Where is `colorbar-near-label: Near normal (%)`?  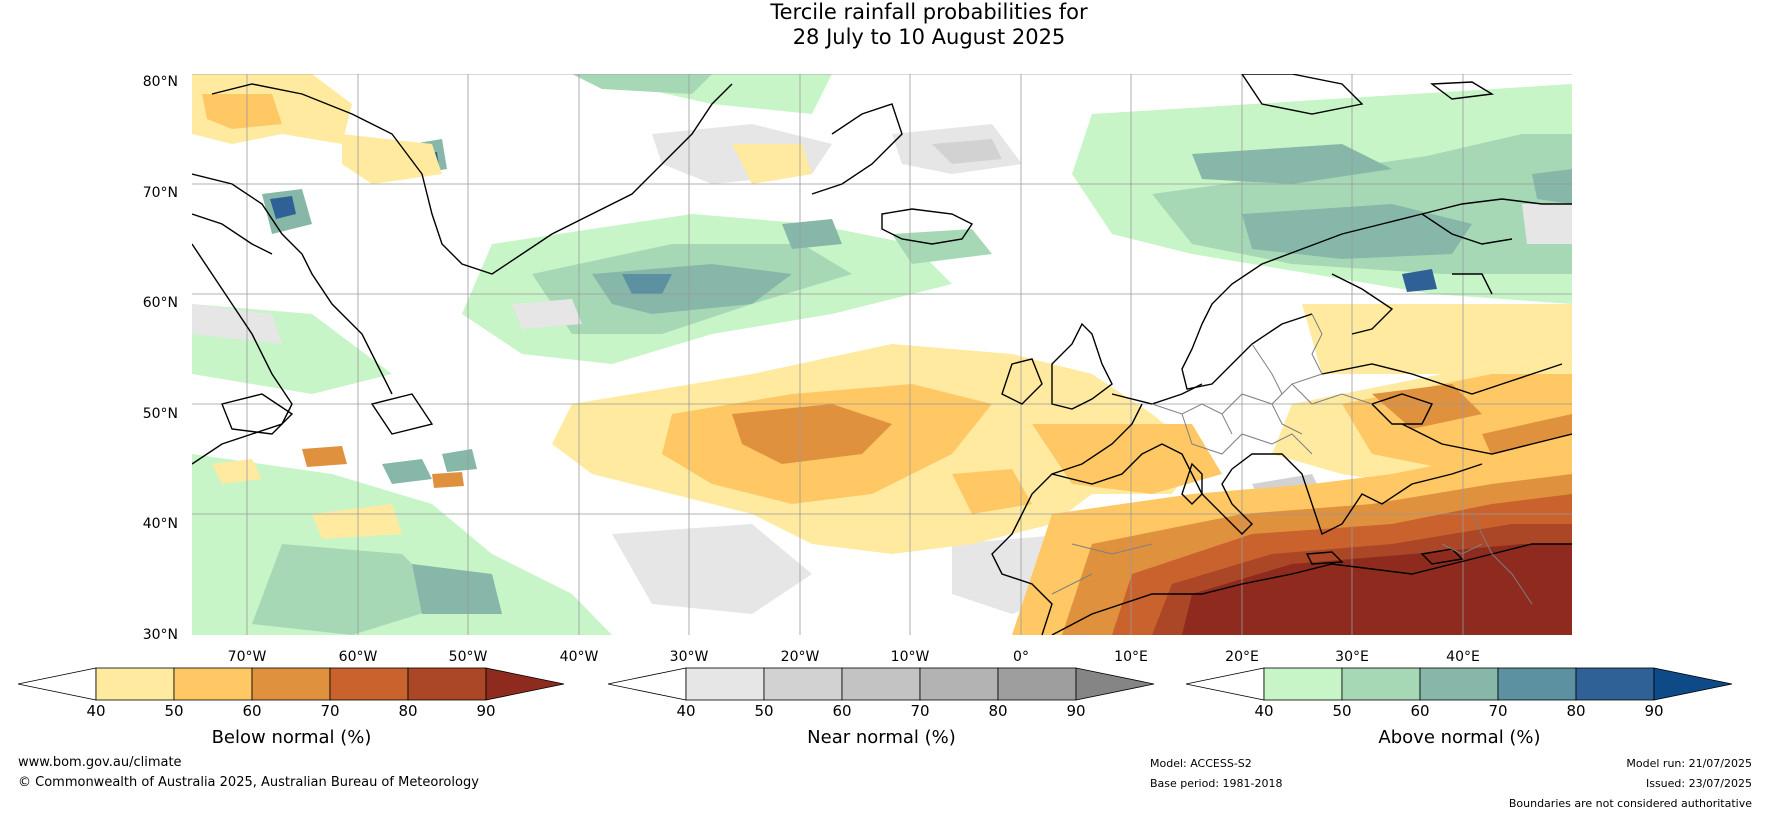 colorbar-near-label: Near normal (%) is located at coordinates (881, 737).